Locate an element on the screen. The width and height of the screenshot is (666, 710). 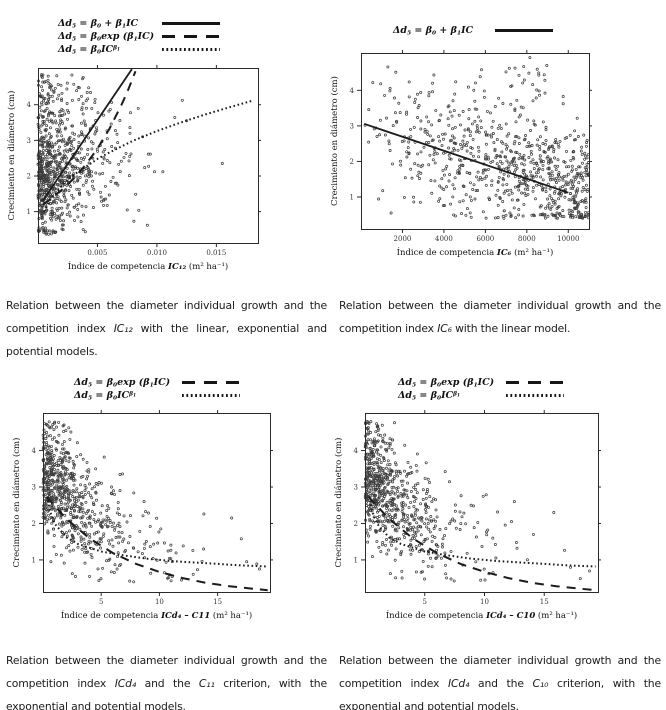
caption-text: with the linear model. is located at coordinates (511, 328).